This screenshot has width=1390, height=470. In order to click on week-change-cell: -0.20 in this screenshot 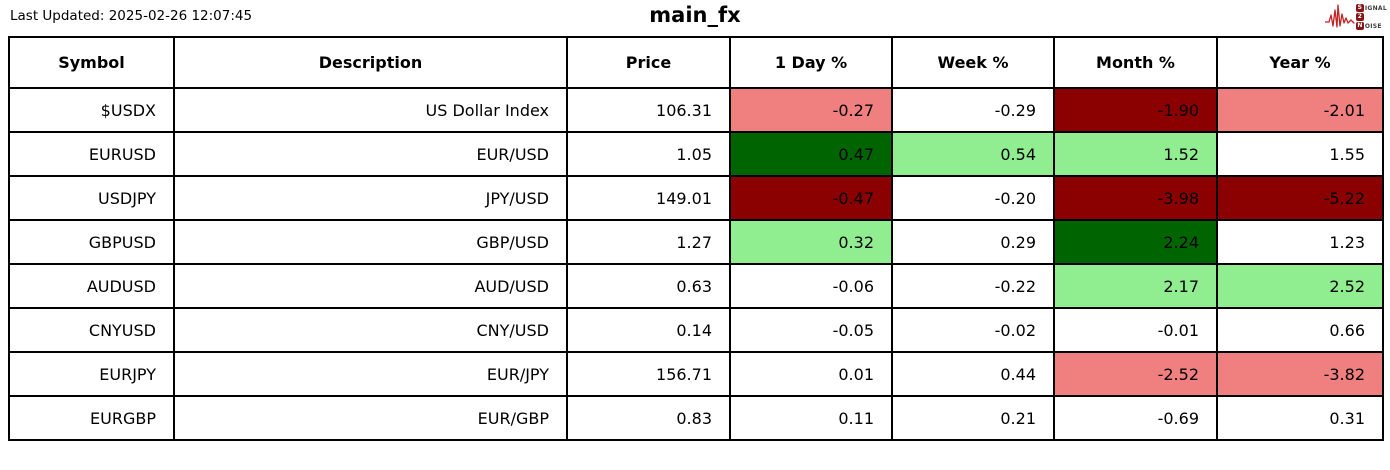, I will do `click(973, 198)`.